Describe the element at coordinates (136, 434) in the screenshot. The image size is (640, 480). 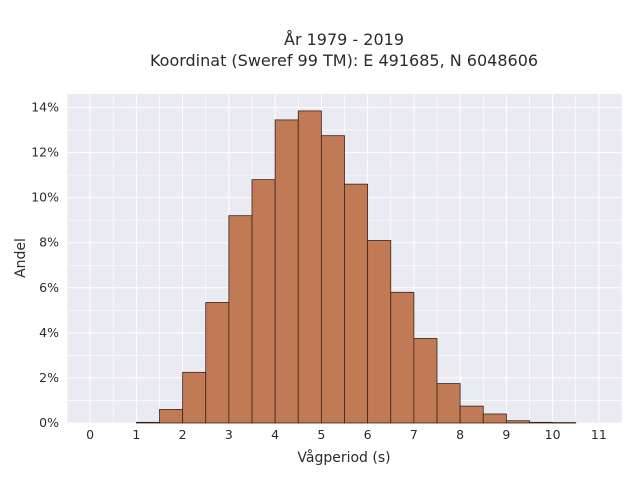
I see `x-tick-label: 1` at that location.